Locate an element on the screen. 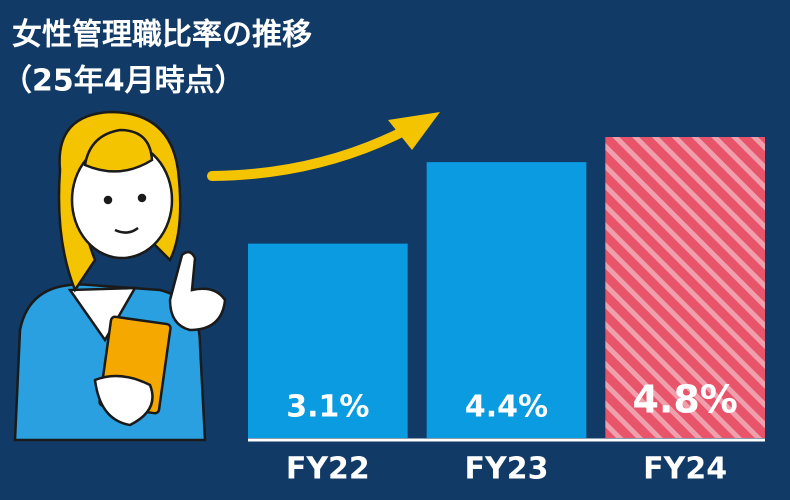 This screenshot has height=500, width=790. chart-subtitle: （25年4月時点） is located at coordinates (123, 81).